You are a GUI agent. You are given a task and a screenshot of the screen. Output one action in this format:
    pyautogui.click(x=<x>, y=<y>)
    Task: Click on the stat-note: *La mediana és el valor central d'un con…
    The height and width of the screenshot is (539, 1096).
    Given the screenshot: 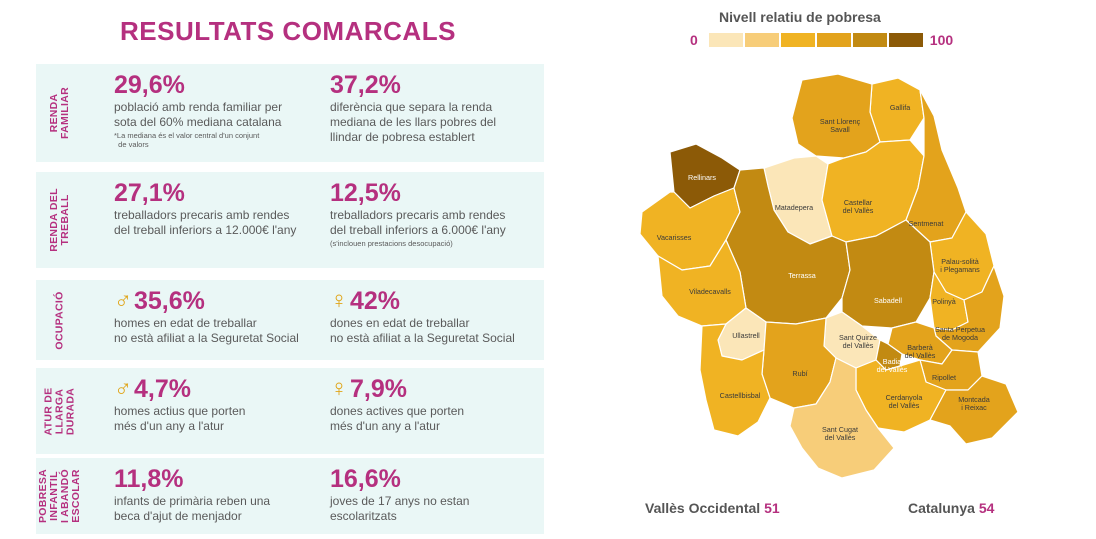 What is the action you would take?
    pyautogui.click(x=187, y=140)
    